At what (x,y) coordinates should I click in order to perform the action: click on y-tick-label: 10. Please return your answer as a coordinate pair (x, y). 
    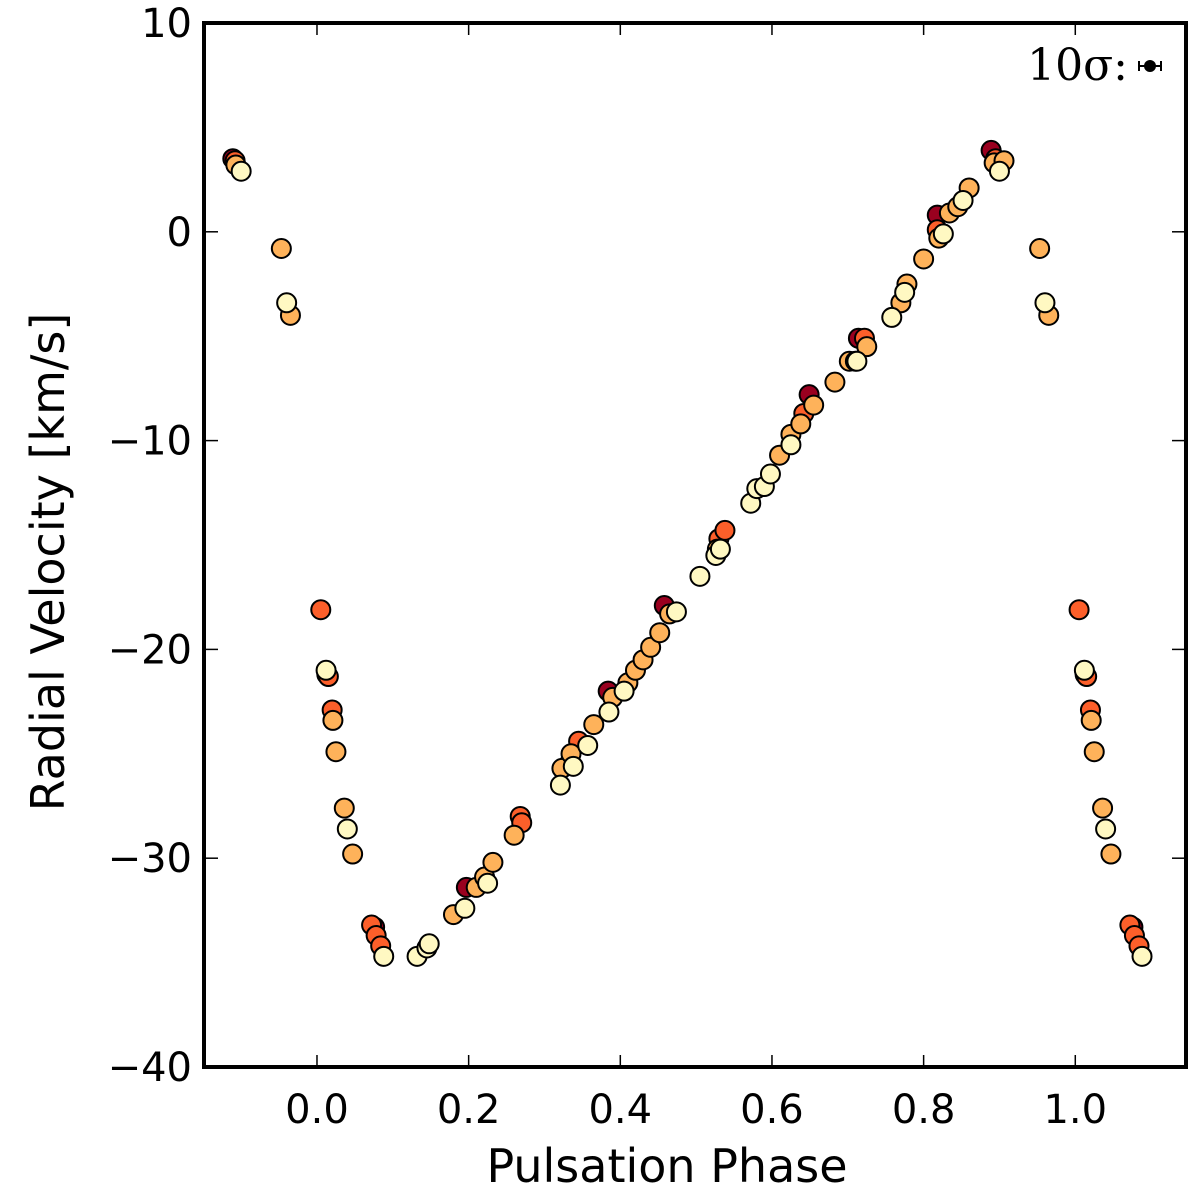
    Looking at the image, I should click on (166, 24).